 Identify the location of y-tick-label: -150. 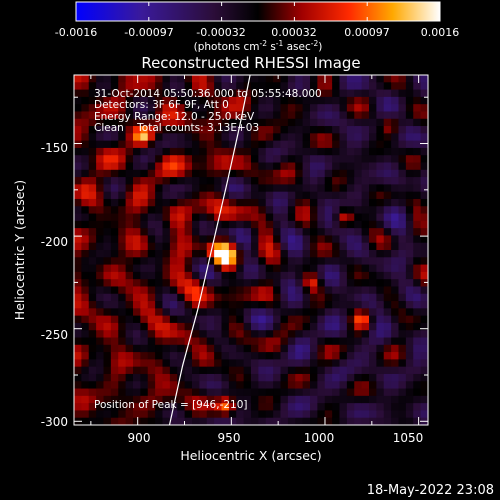
(54, 148).